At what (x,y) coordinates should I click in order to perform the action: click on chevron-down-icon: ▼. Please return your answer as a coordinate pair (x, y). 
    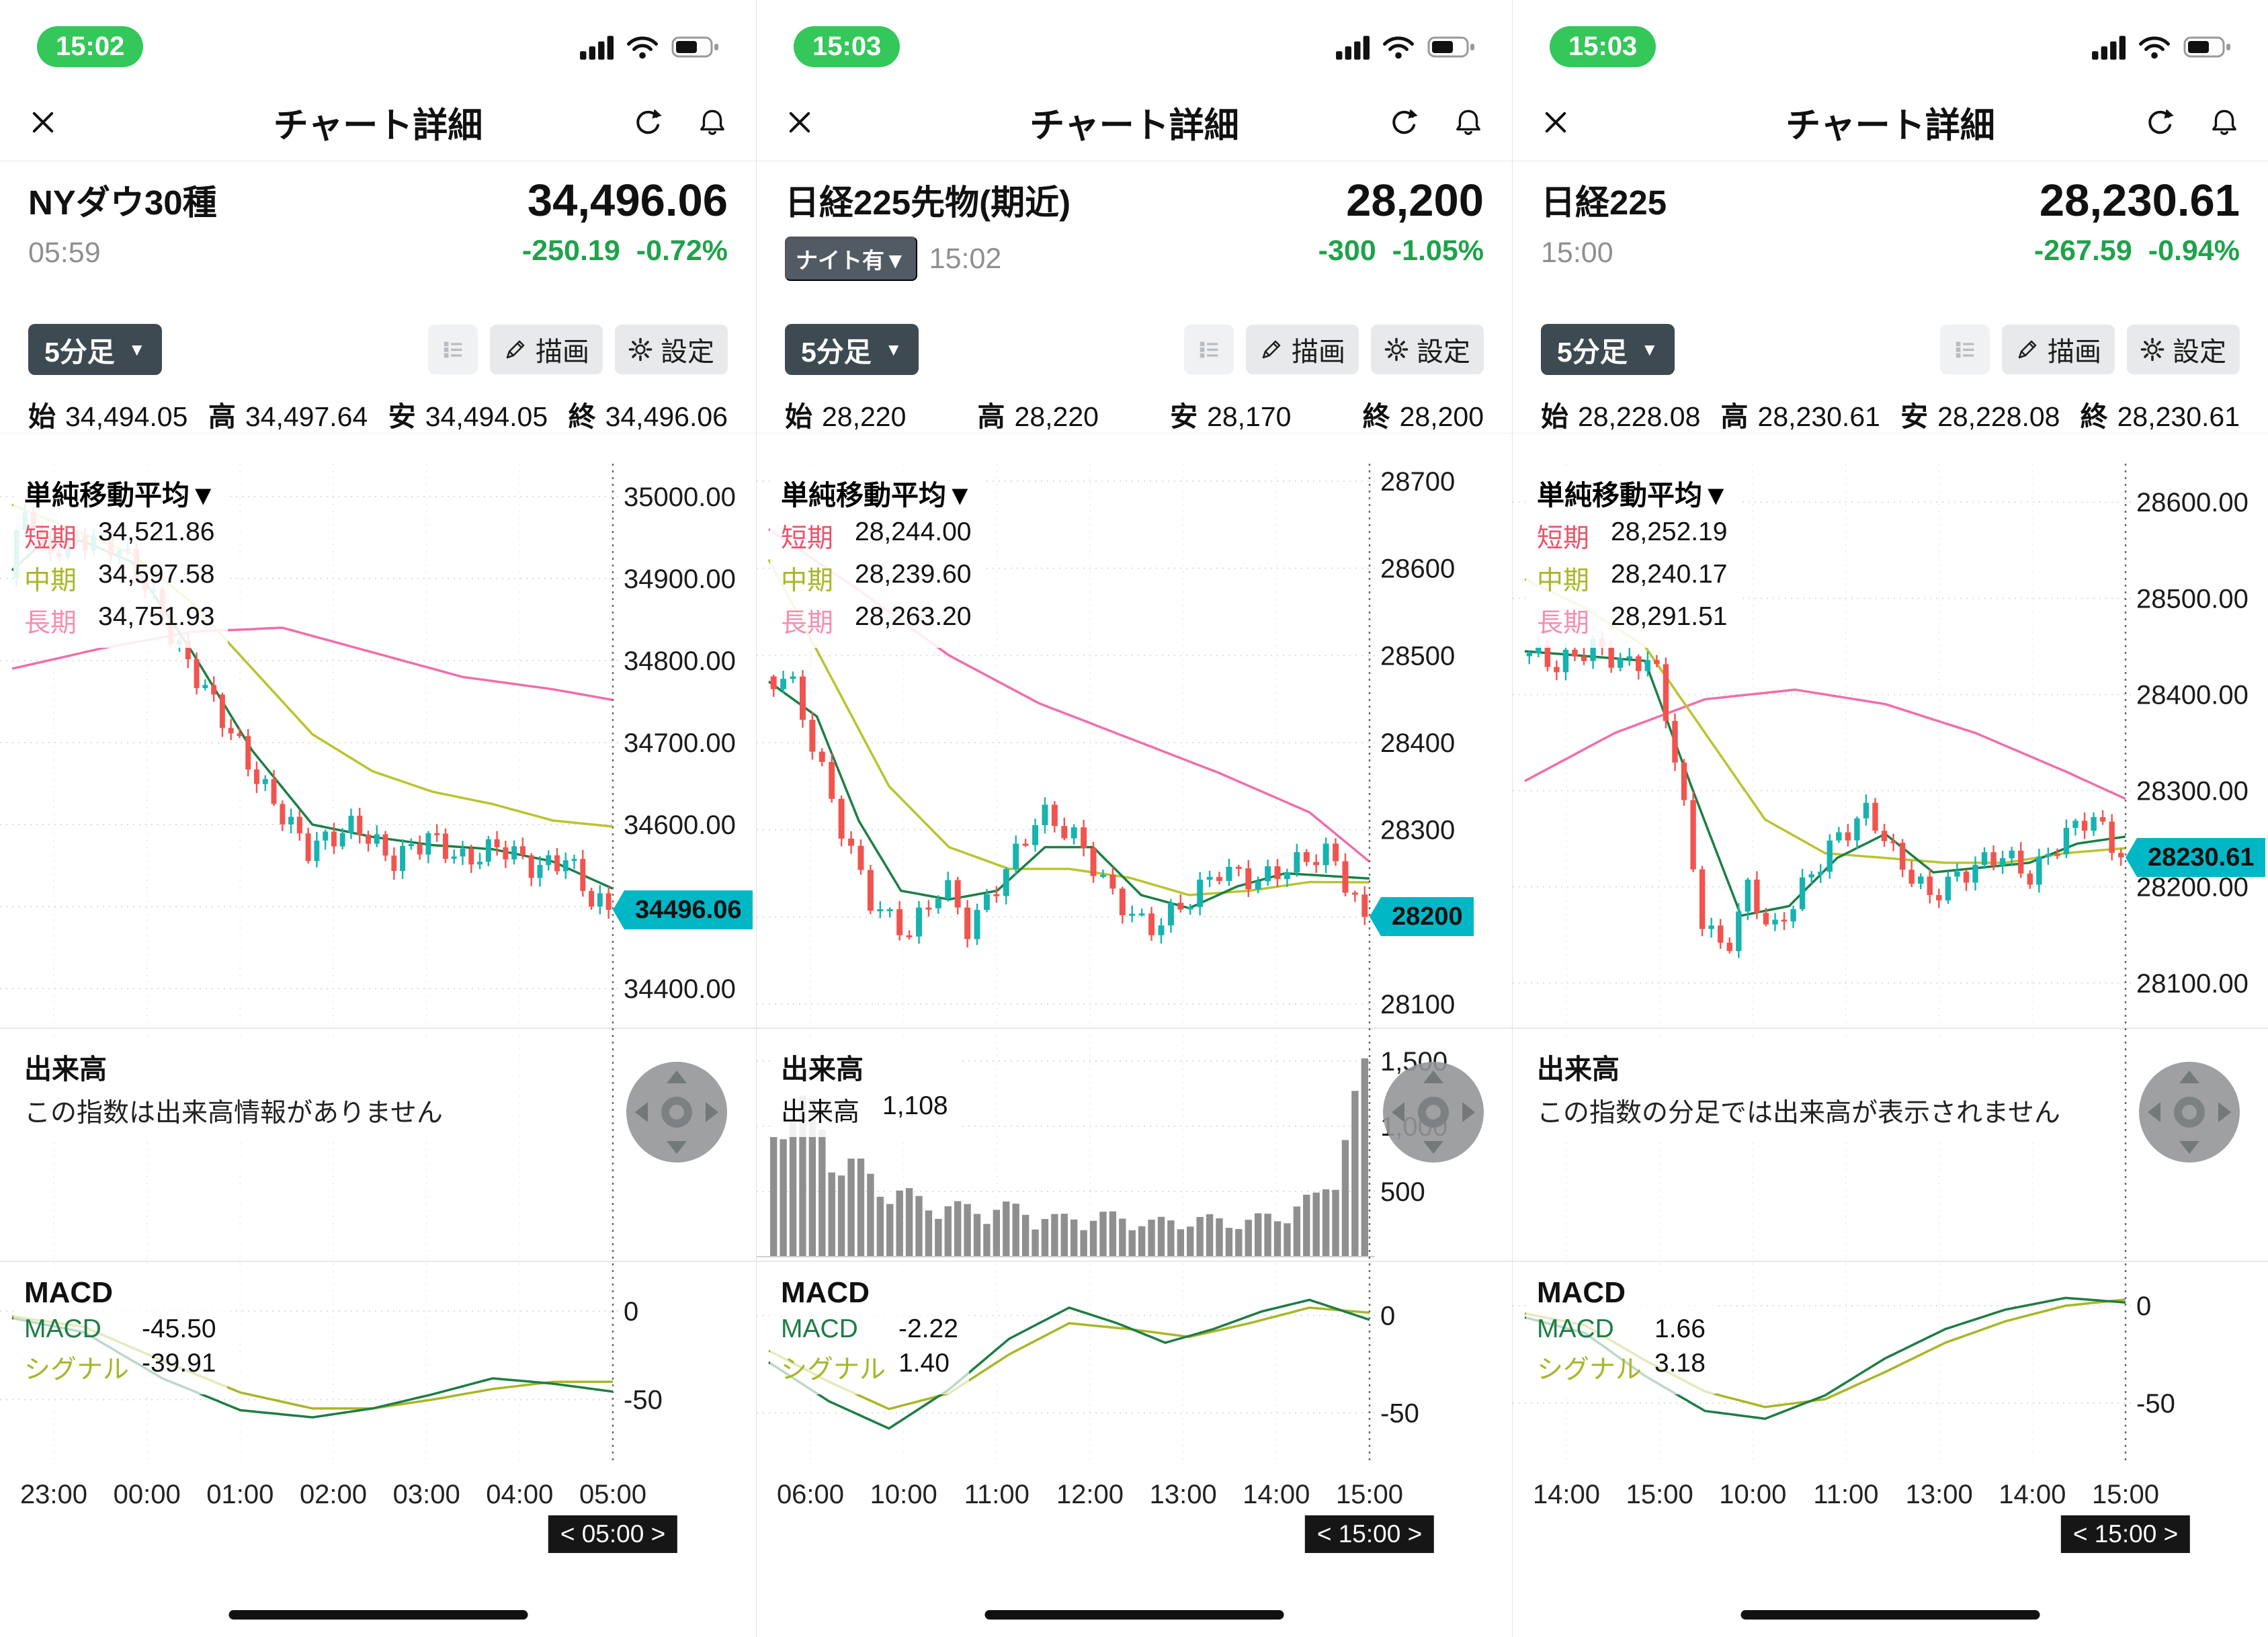
    Looking at the image, I should click on (1649, 349).